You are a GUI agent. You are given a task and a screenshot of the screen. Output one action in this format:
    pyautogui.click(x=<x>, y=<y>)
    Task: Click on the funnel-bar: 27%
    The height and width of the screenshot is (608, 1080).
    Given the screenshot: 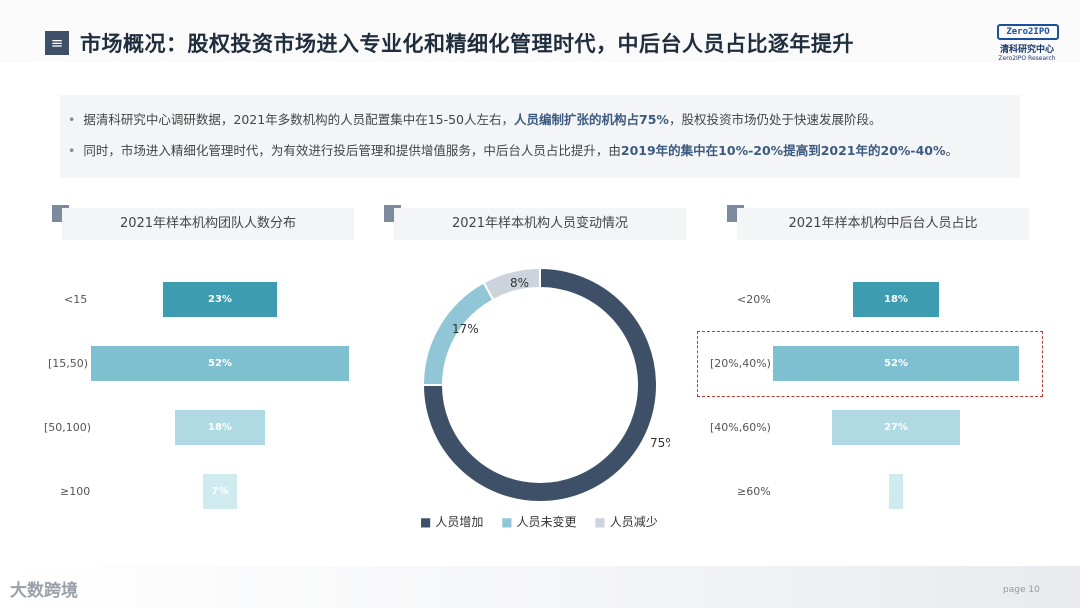 What is the action you would take?
    pyautogui.click(x=896, y=427)
    